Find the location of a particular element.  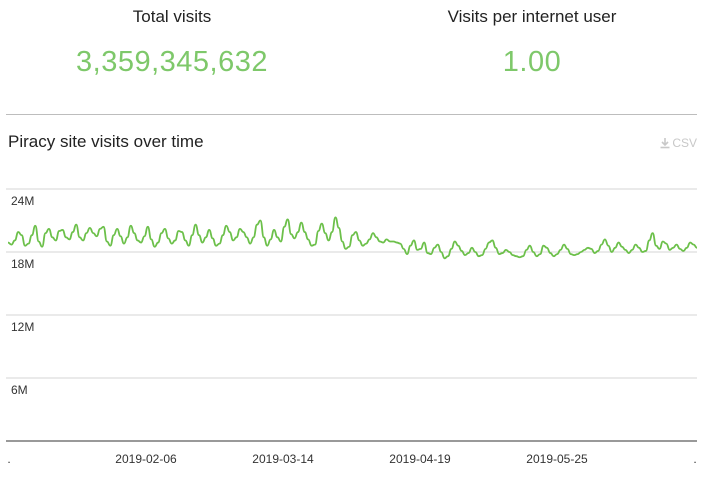

x-tick-label: 2019-02-06 is located at coordinates (146, 459).